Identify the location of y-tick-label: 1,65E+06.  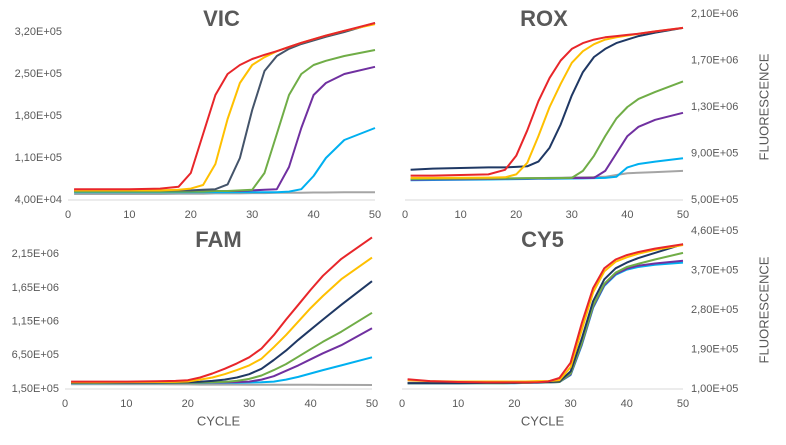
(35, 288).